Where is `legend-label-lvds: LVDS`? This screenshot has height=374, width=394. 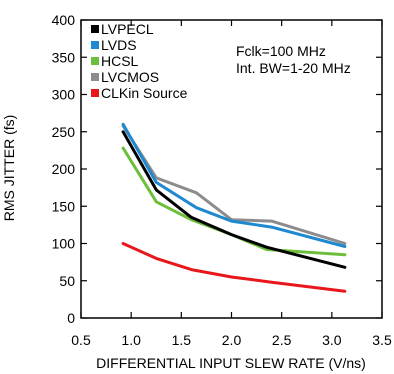 legend-label-lvds: LVDS is located at coordinates (119, 45).